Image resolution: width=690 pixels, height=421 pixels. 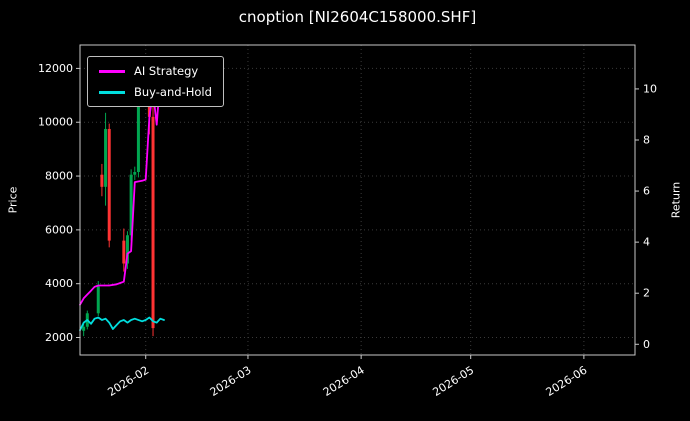 I want to click on legend: AI Strategy Buy-and-Hold, so click(x=155, y=81).